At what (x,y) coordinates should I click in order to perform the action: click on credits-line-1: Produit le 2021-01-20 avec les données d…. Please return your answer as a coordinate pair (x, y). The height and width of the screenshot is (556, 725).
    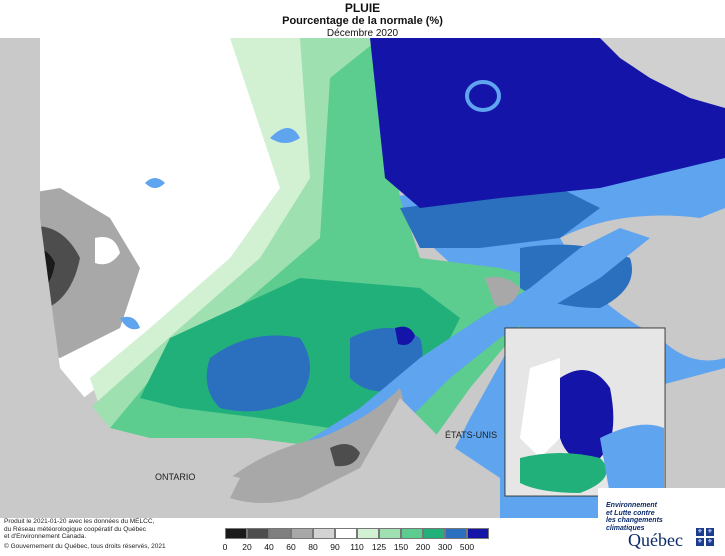
    Looking at the image, I should click on (79, 521).